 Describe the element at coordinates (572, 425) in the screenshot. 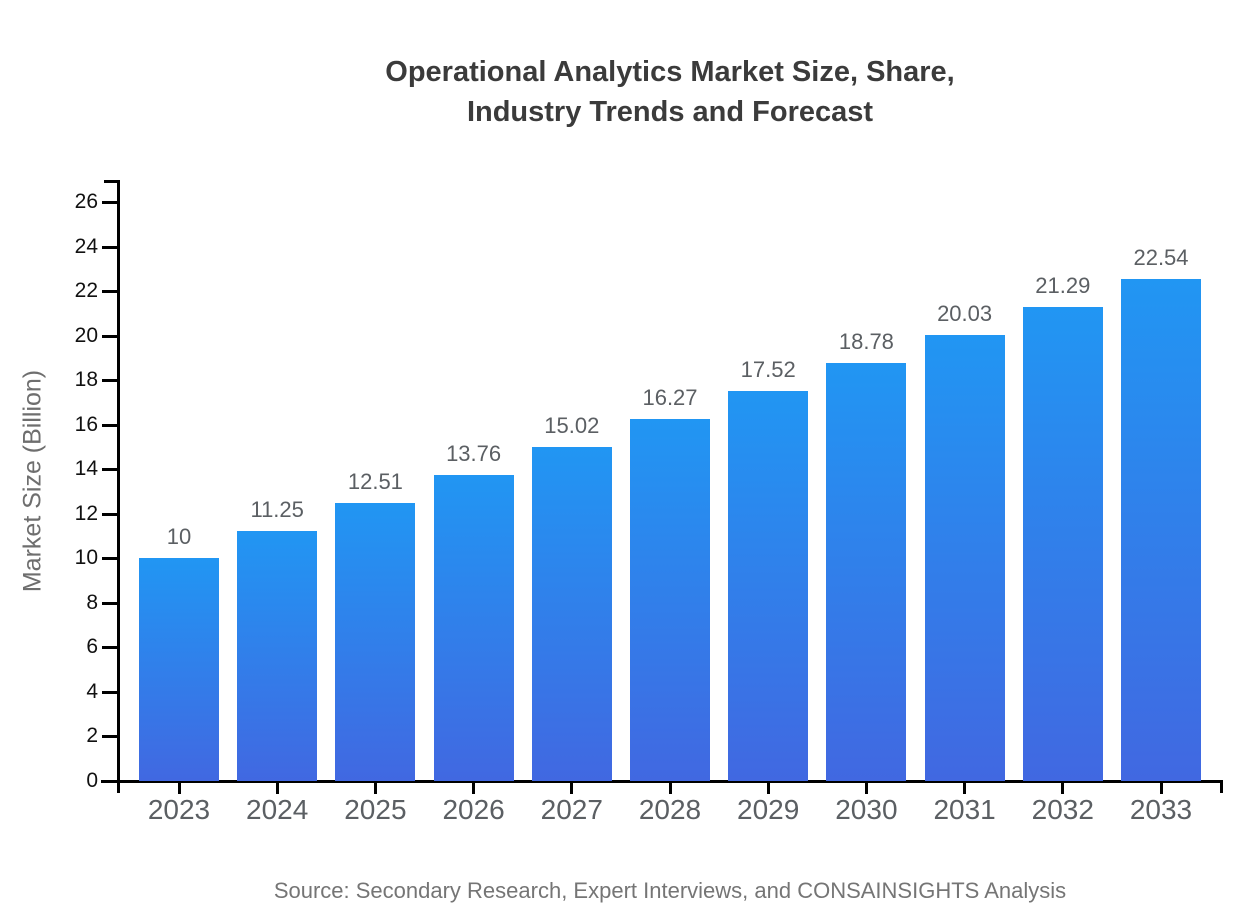

I see `bar-value-label: 15.02` at that location.